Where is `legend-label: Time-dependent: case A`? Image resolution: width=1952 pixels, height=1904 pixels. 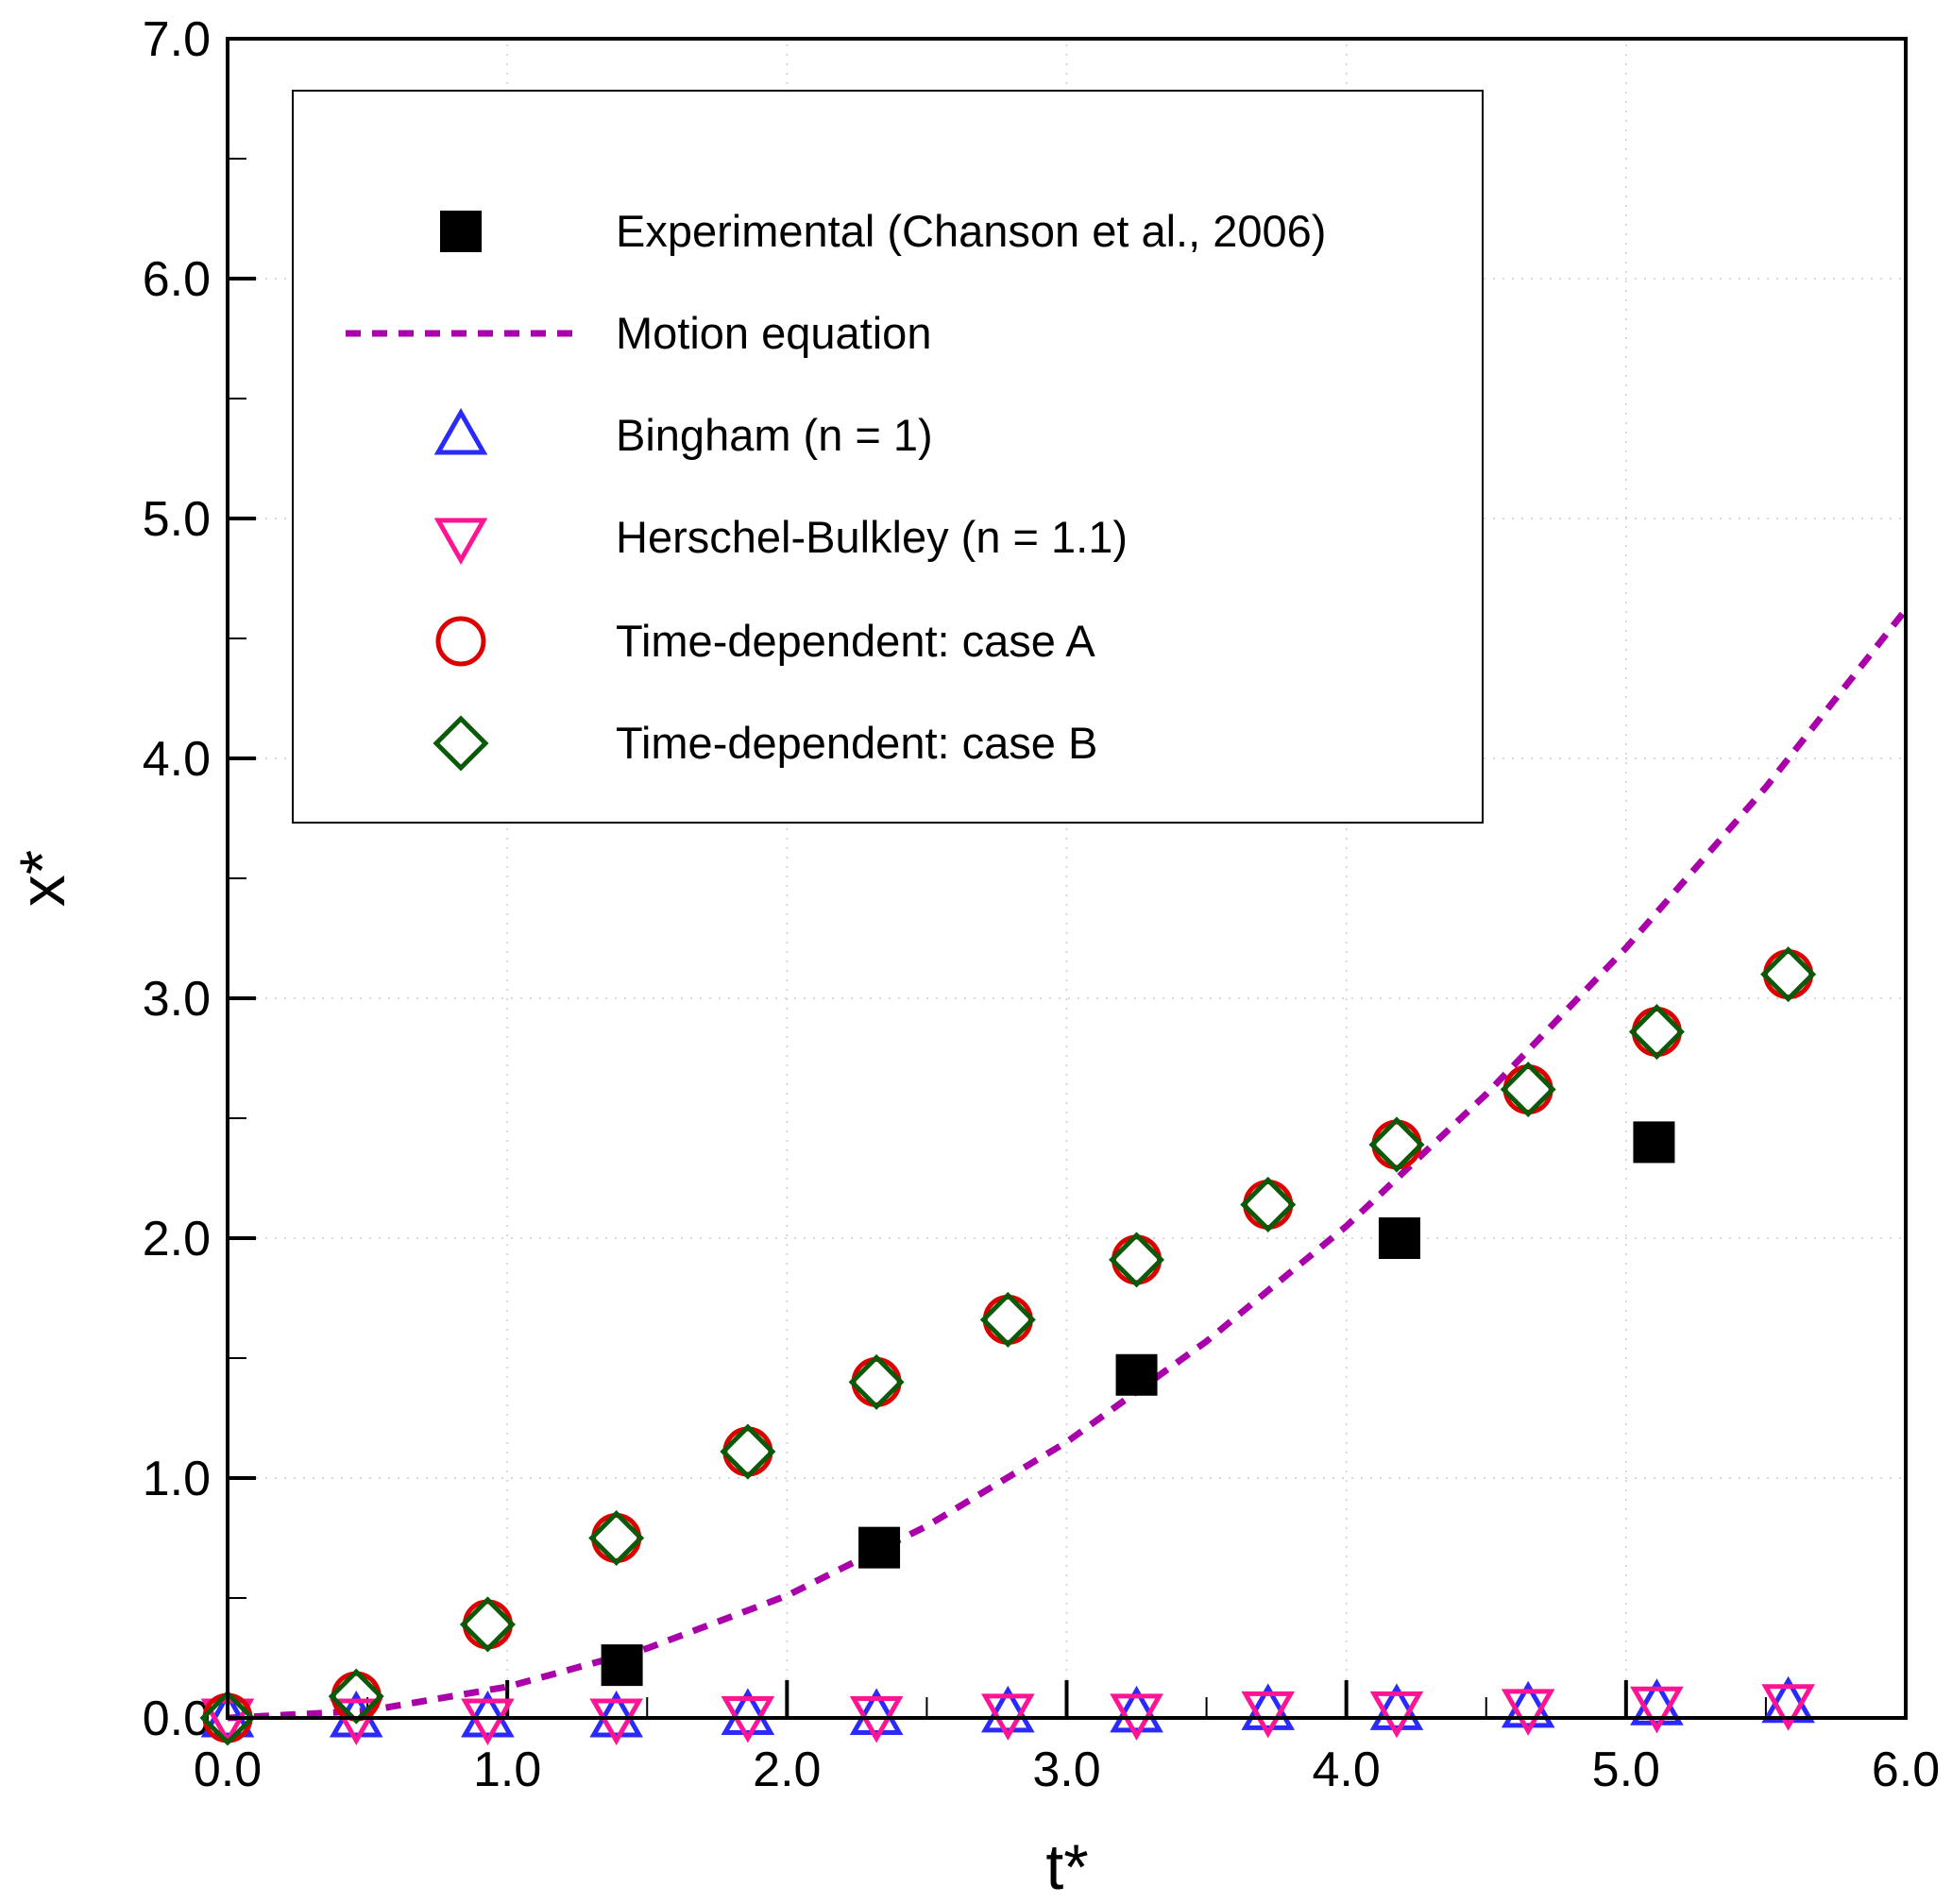 legend-label: Time-dependent: case A is located at coordinates (855, 641).